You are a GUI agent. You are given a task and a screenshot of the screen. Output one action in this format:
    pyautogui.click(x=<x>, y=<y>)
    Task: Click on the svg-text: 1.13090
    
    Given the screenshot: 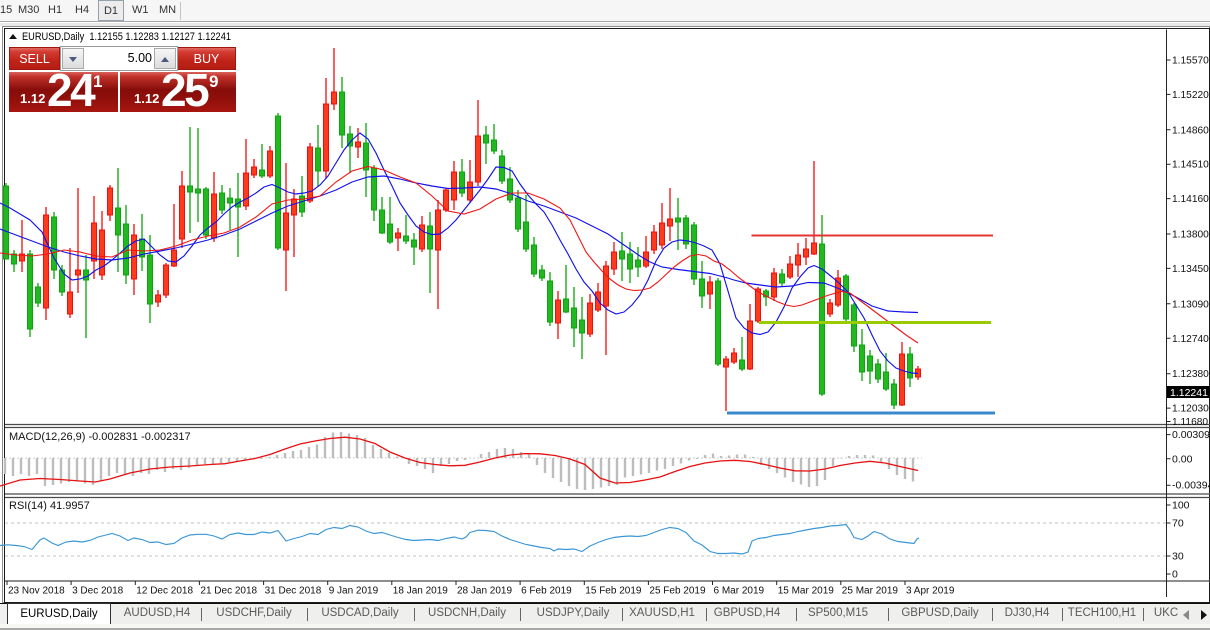 What is the action you would take?
    pyautogui.click(x=1190, y=304)
    